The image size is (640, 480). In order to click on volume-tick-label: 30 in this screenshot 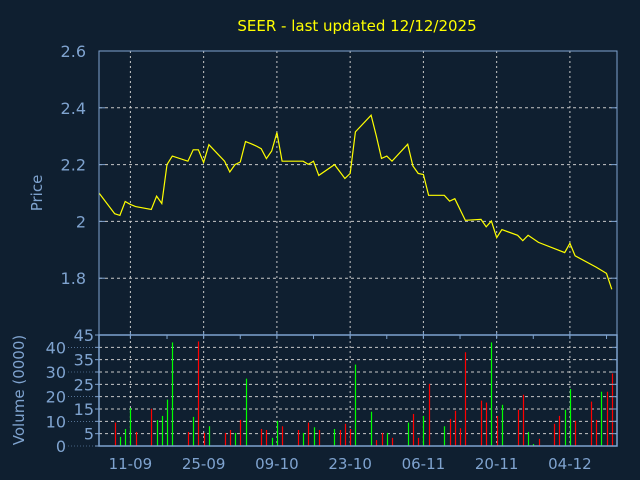, I will do `click(56, 372)`.